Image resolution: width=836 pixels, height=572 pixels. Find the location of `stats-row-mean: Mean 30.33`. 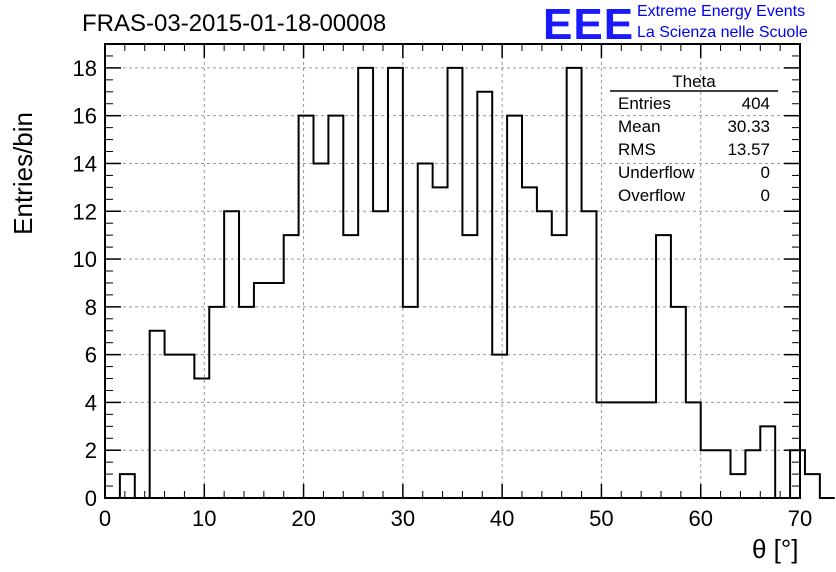

stats-row-mean: Mean 30.33 is located at coordinates (694, 127).